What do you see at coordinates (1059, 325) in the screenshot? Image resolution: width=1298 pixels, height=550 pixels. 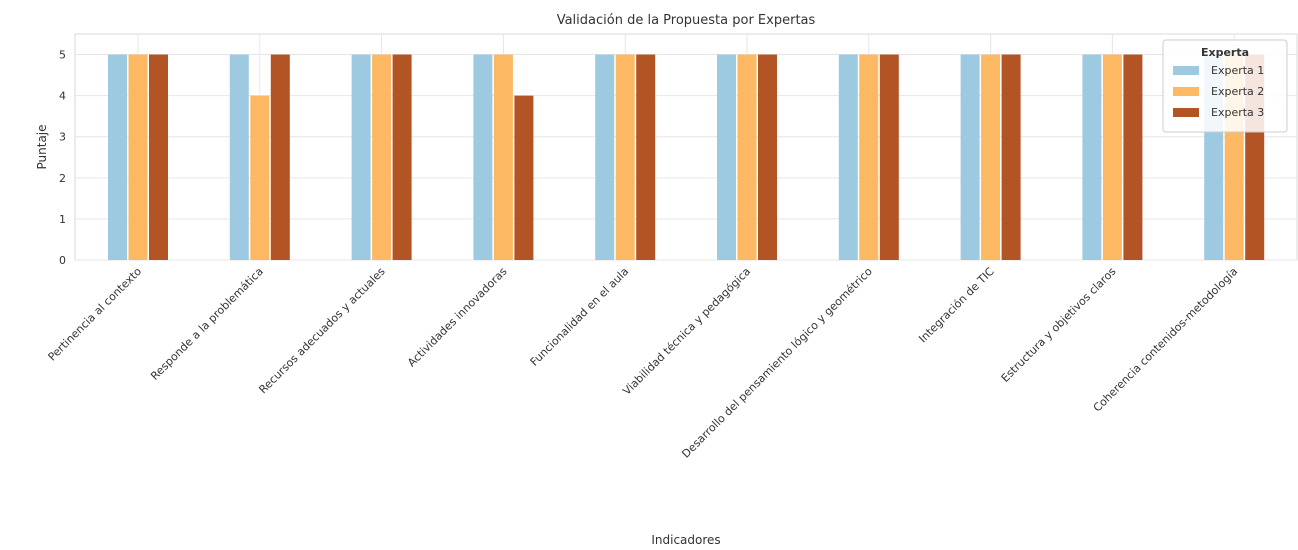 I see `x-tick-label: Estructura y objetivos claros` at bounding box center [1059, 325].